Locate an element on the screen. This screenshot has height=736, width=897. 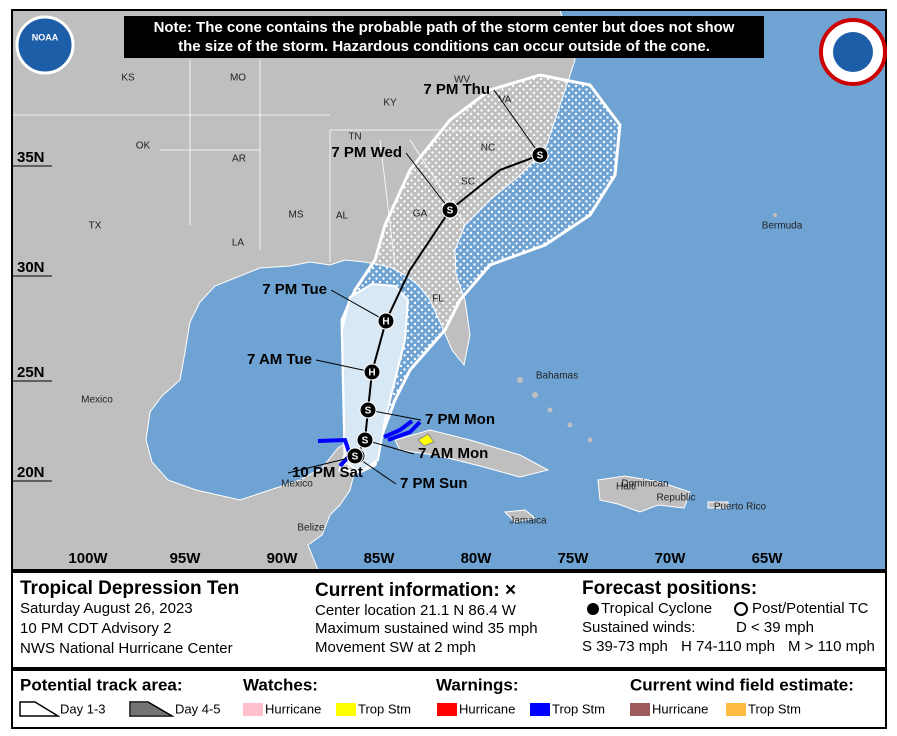
noaa-logo-text: NOAA is located at coordinates (45, 37).